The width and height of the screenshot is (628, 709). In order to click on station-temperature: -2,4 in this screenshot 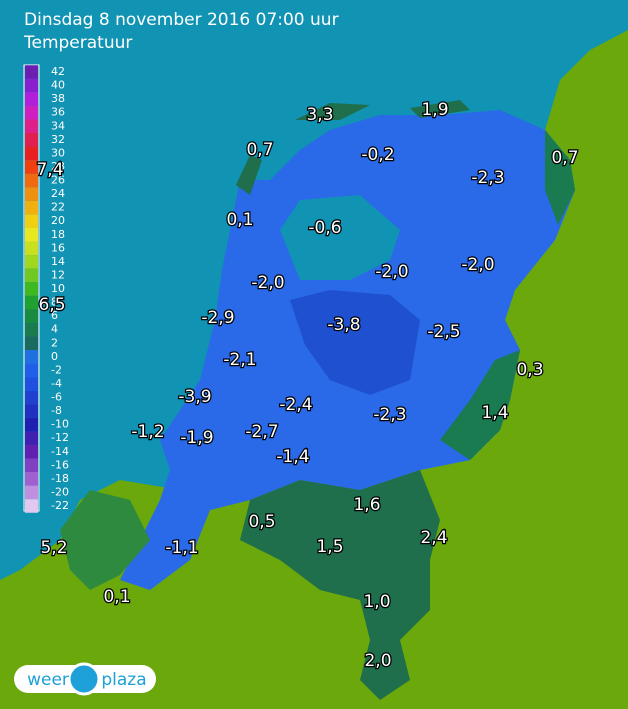, I will do `click(295, 405)`.